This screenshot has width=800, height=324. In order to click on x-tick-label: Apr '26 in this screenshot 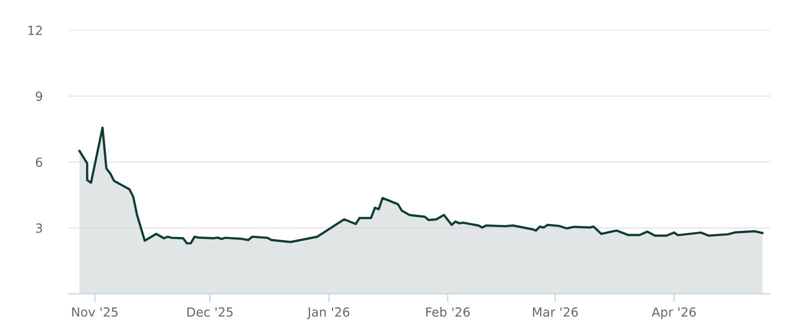, I will do `click(674, 313)`.